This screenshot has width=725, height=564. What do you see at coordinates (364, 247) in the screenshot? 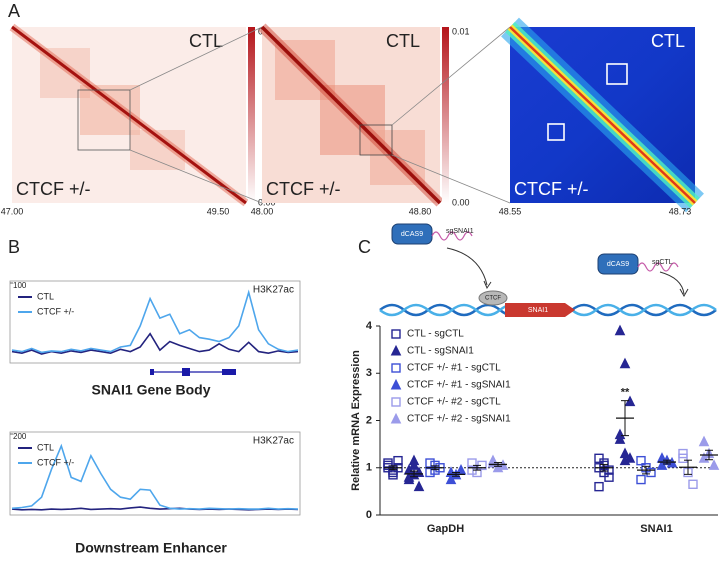
I see `panel-label: C` at bounding box center [364, 247].